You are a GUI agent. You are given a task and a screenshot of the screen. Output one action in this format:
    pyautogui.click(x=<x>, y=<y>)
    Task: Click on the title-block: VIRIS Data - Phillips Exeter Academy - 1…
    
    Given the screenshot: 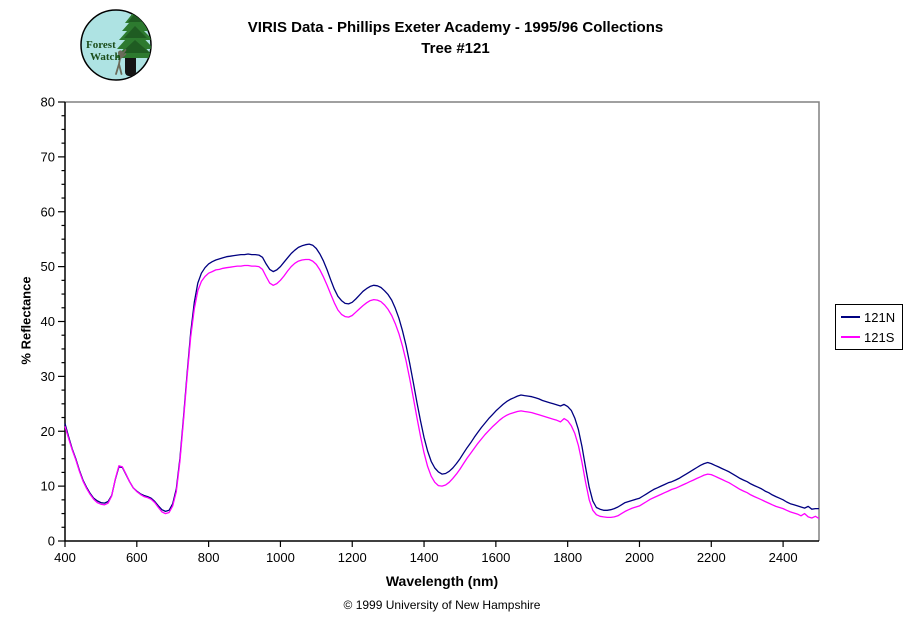 What is the action you would take?
    pyautogui.click(x=455, y=38)
    